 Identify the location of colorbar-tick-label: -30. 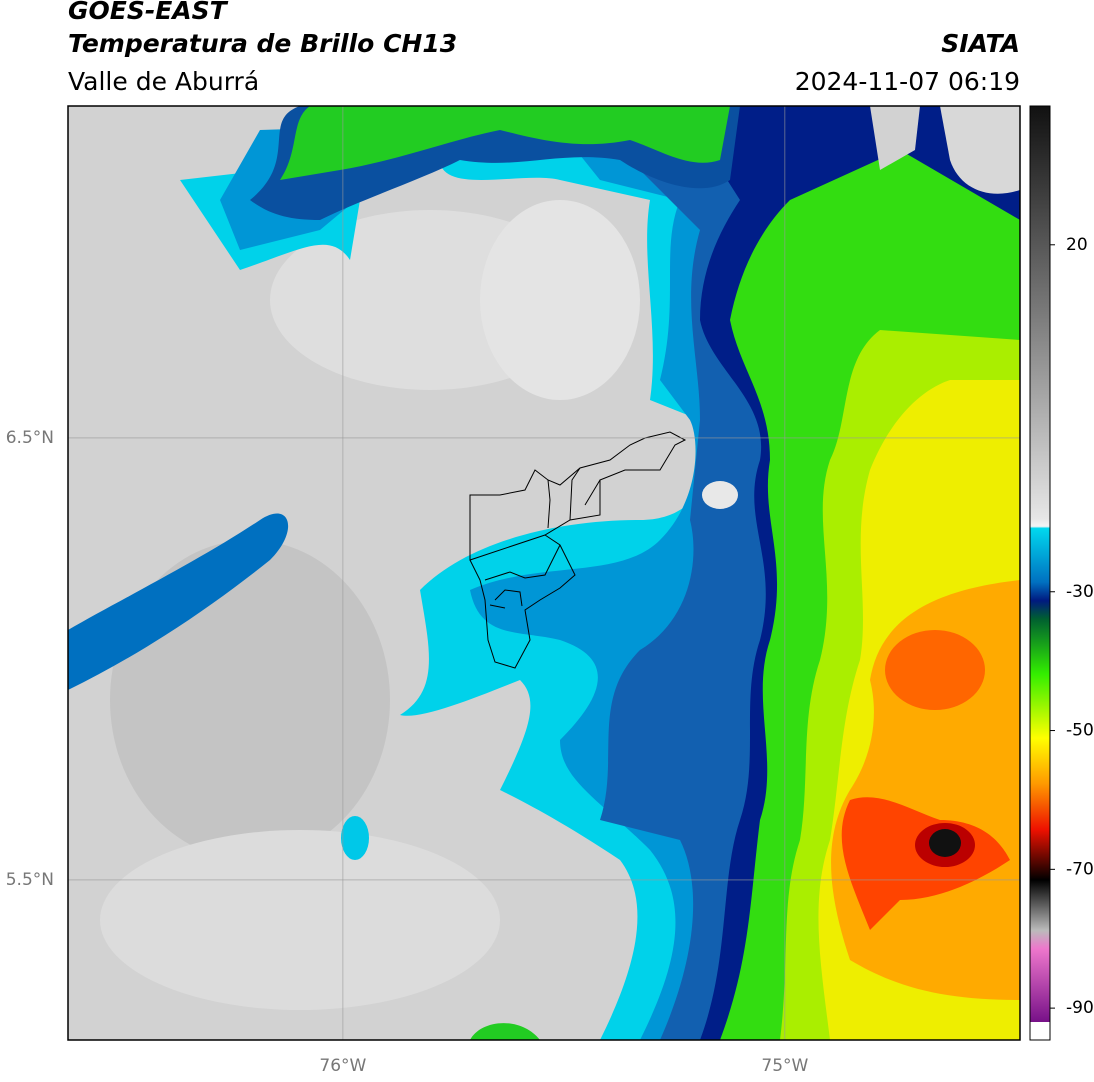
(1080, 592).